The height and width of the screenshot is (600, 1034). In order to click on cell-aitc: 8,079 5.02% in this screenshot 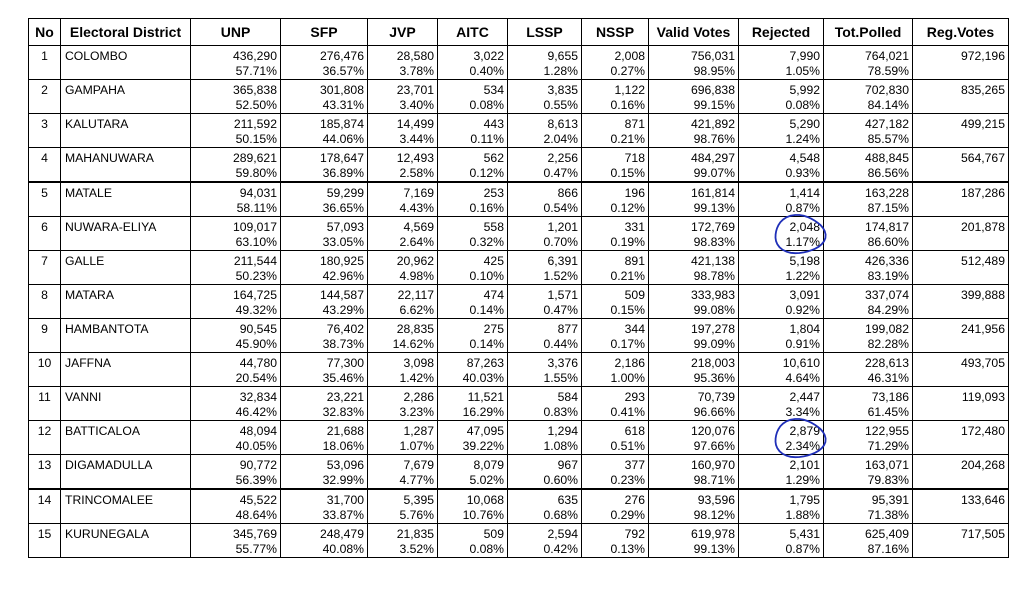, I will do `click(472, 472)`.